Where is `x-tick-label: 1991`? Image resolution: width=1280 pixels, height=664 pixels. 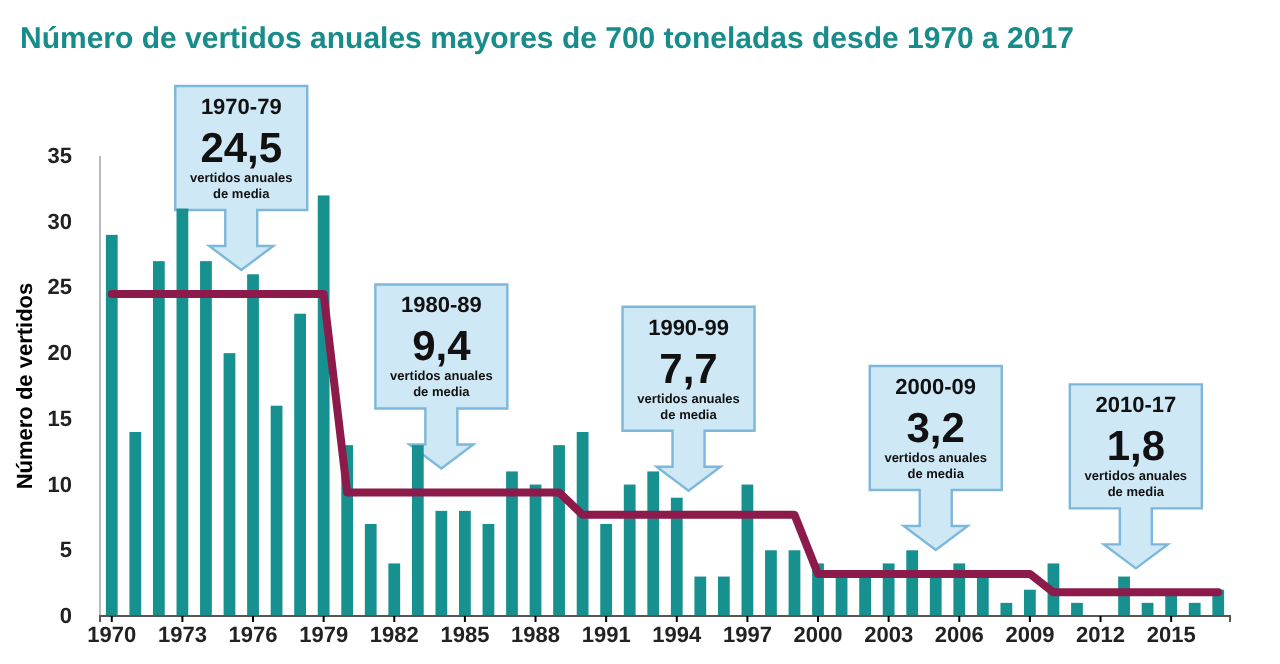
x-tick-label: 1991 is located at coordinates (606, 635).